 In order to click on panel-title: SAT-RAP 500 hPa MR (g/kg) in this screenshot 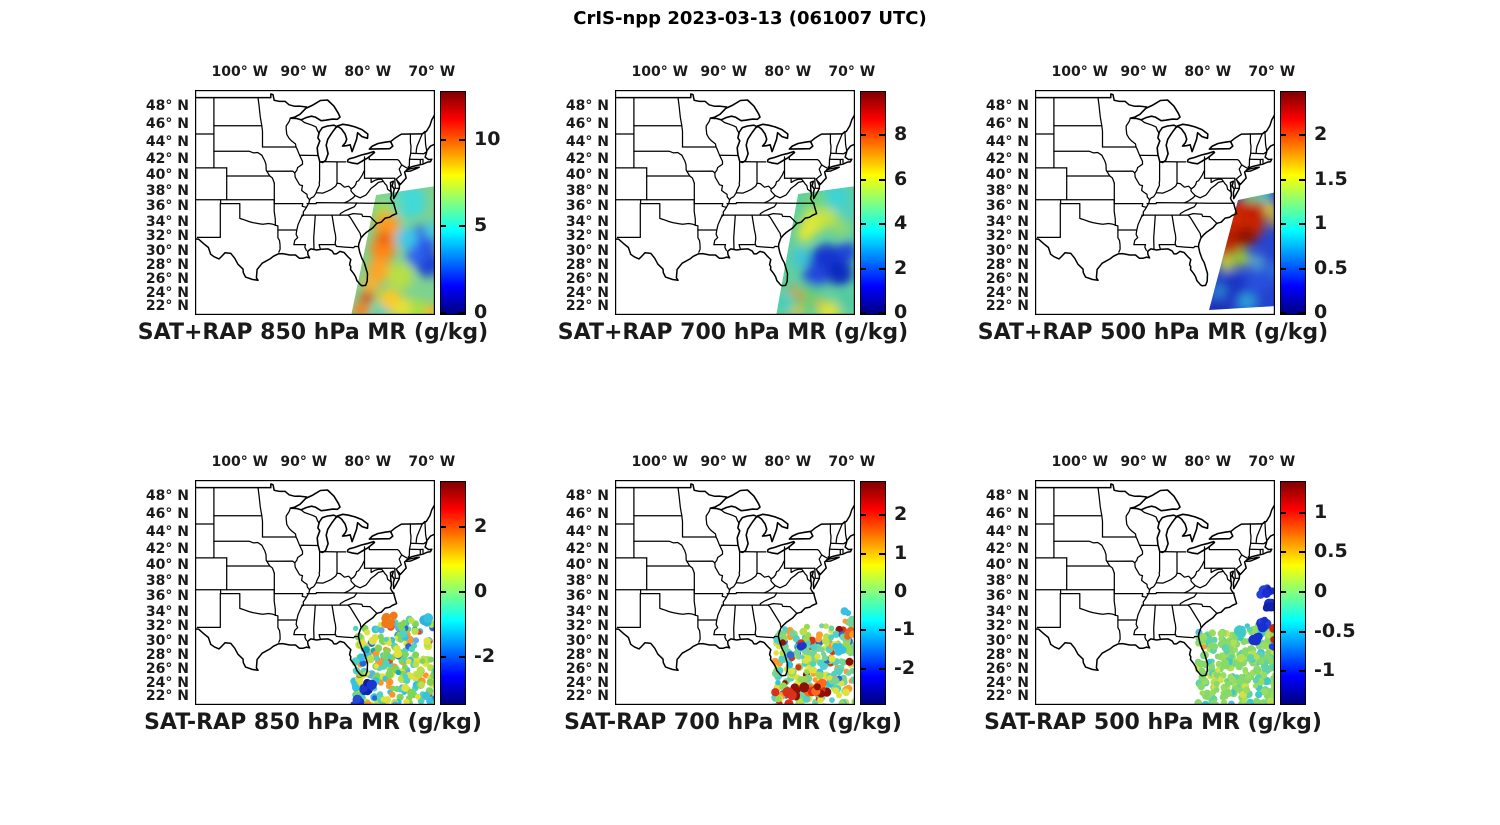, I will do `click(1153, 722)`.